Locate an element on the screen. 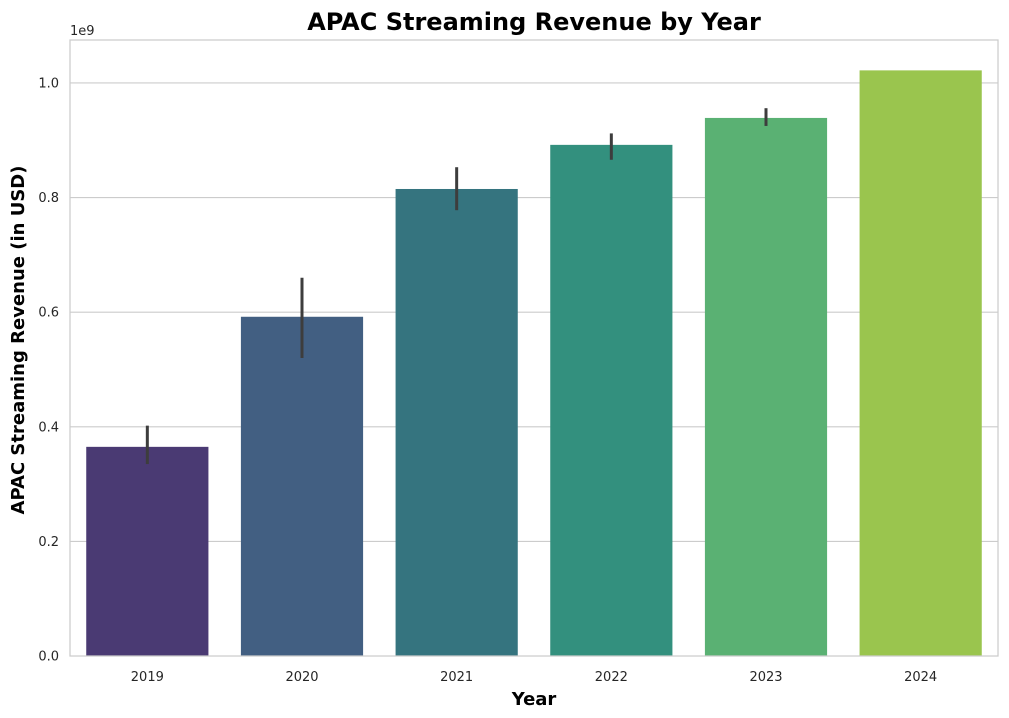 The height and width of the screenshot is (718, 1009). y-tick-label: 0.2 is located at coordinates (48, 542).